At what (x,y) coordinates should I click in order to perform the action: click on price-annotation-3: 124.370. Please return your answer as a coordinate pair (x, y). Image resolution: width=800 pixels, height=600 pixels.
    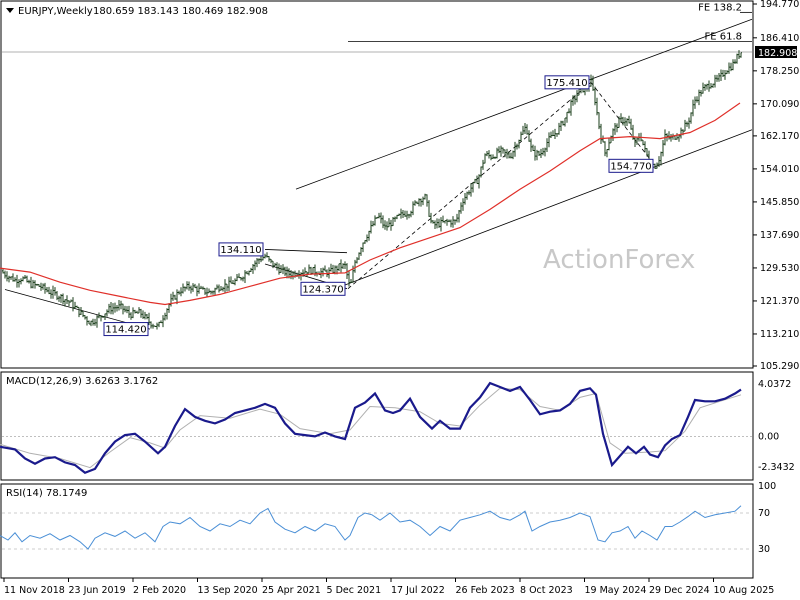
    Looking at the image, I should click on (322, 289).